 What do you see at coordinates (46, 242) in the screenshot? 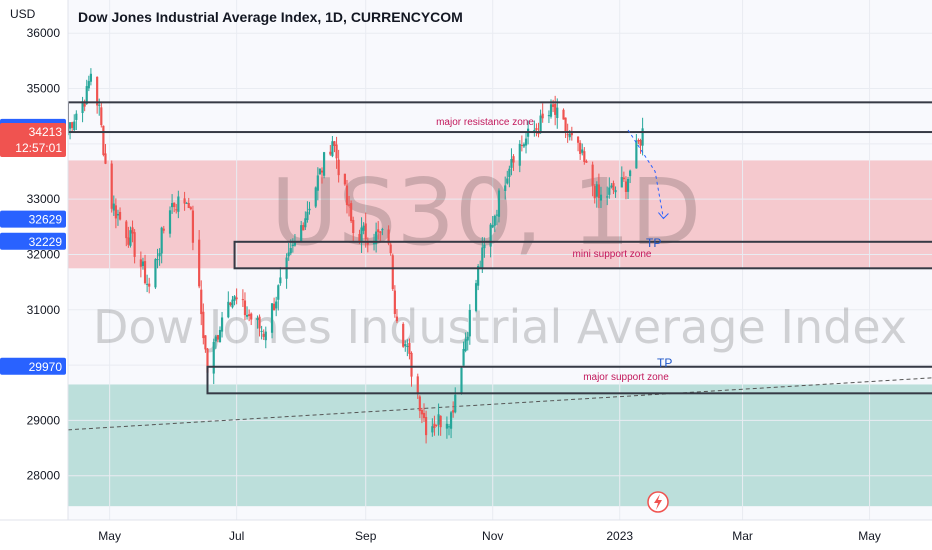
I see `price-tag-label: 32229` at bounding box center [46, 242].